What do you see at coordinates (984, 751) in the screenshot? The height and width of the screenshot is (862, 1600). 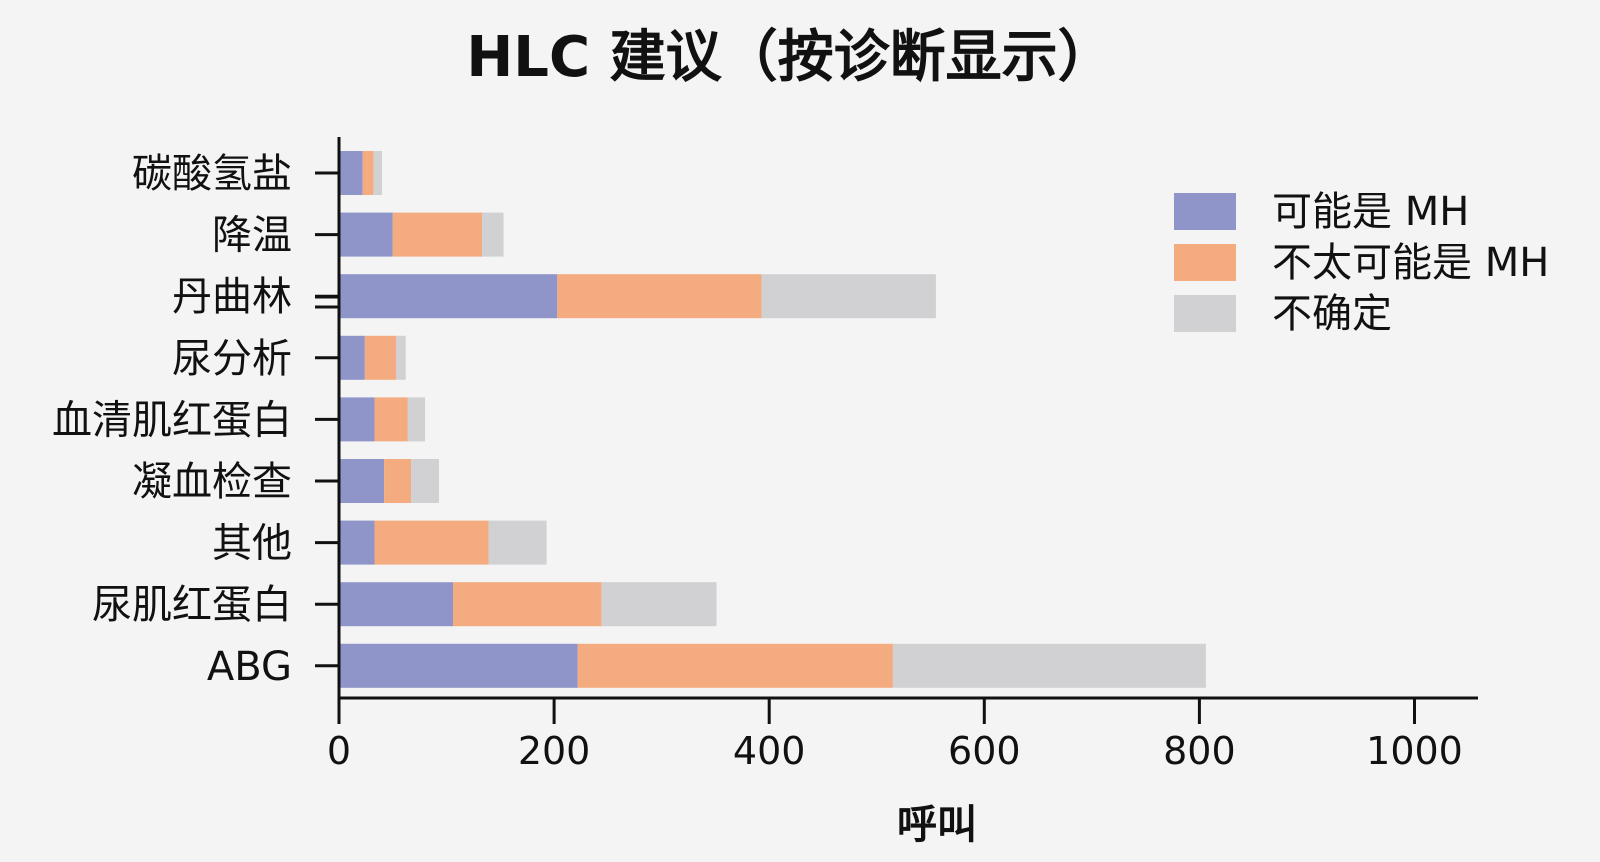 I see `x-tick-label: 600` at bounding box center [984, 751].